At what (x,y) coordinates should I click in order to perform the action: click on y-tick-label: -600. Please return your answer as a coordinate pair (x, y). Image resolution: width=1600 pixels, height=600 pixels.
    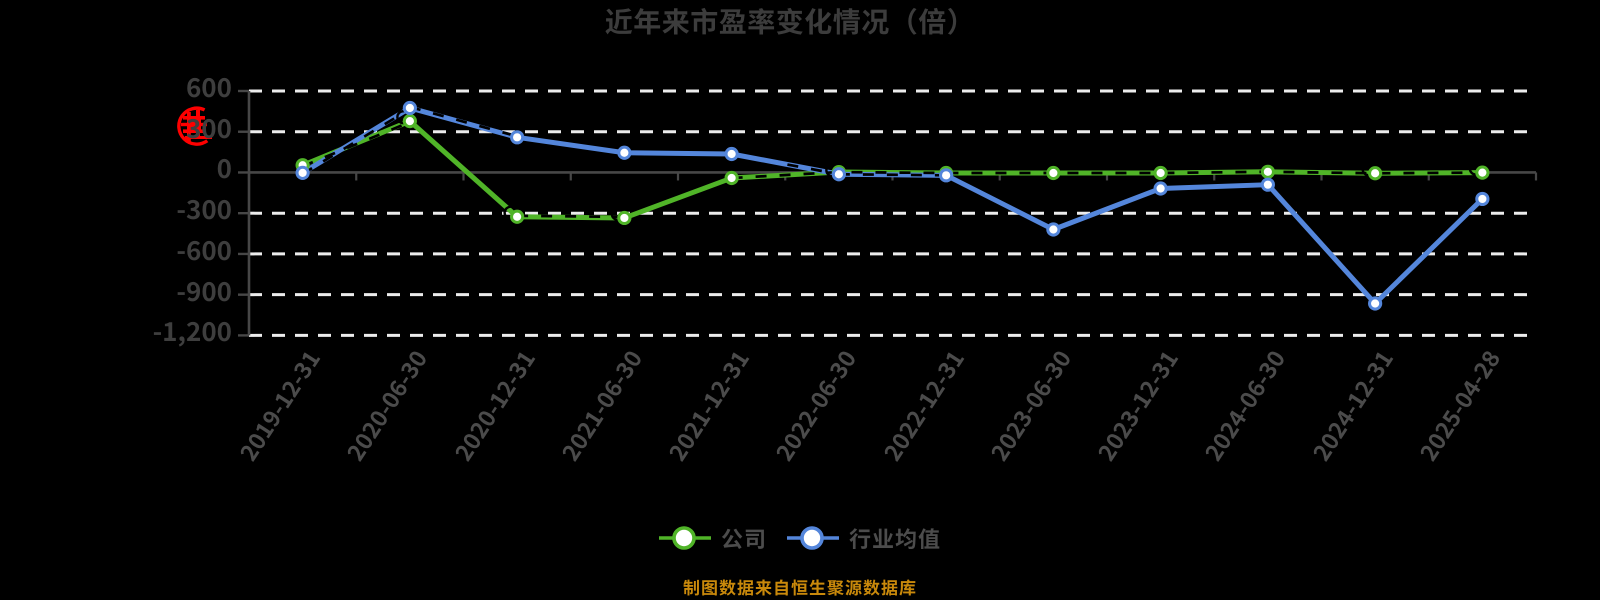
    Looking at the image, I should click on (204, 249).